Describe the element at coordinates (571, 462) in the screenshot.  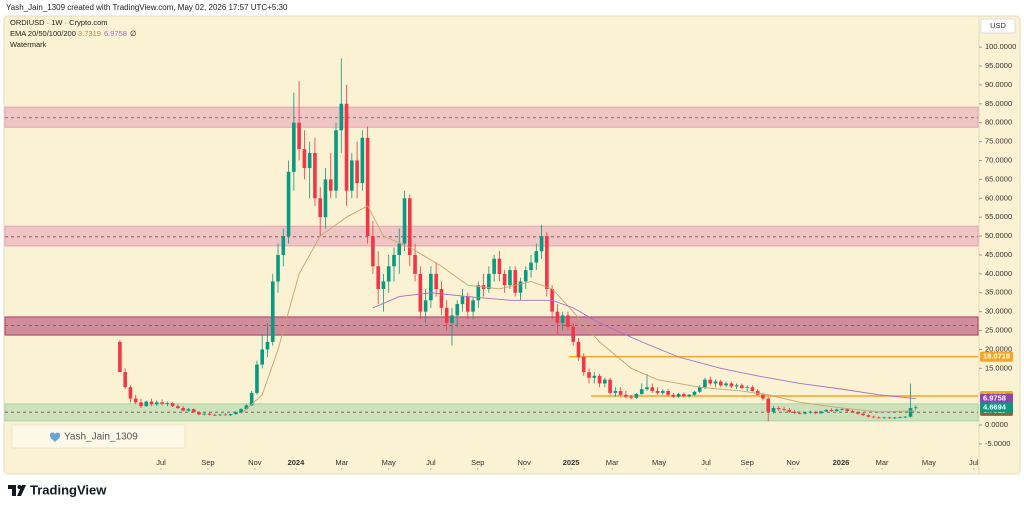
I see `x-tick-label: 2025` at that location.